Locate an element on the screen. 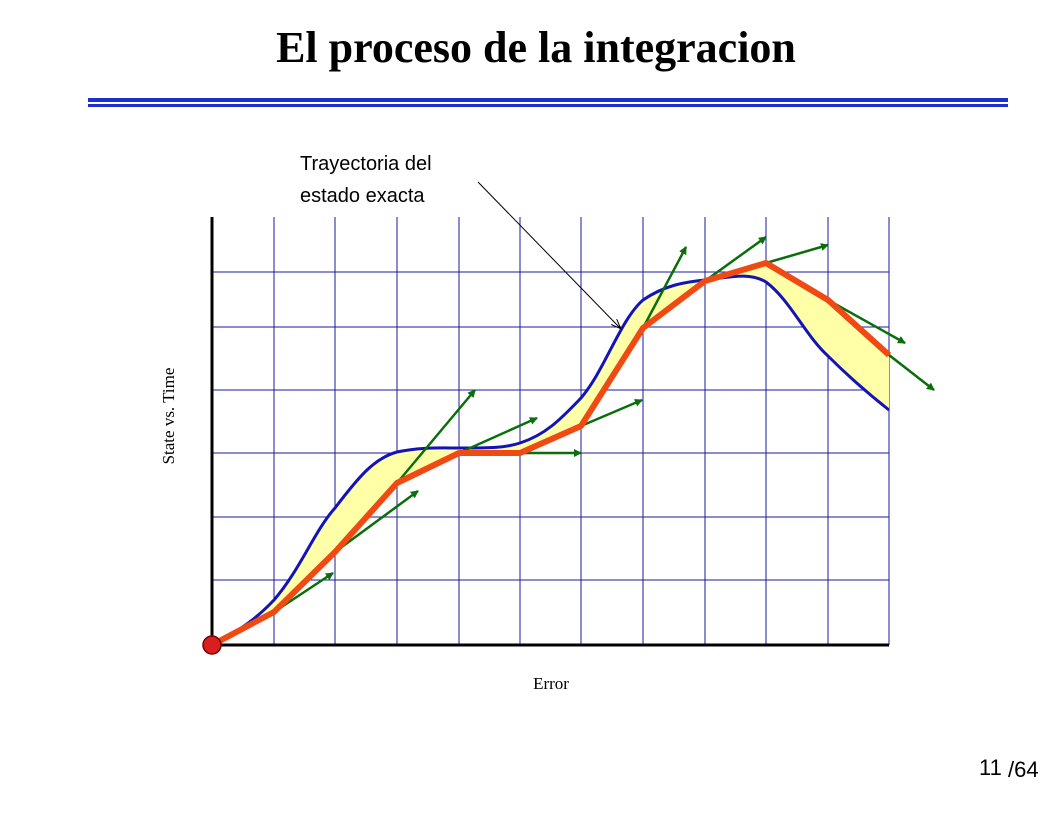 The height and width of the screenshot is (816, 1056). page-current: 11 is located at coordinates (990, 767).